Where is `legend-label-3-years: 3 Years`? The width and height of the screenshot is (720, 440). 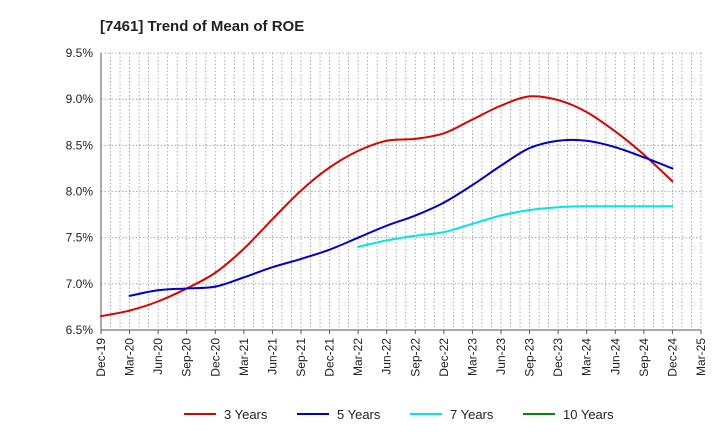 legend-label-3-years: 3 Years is located at coordinates (246, 414).